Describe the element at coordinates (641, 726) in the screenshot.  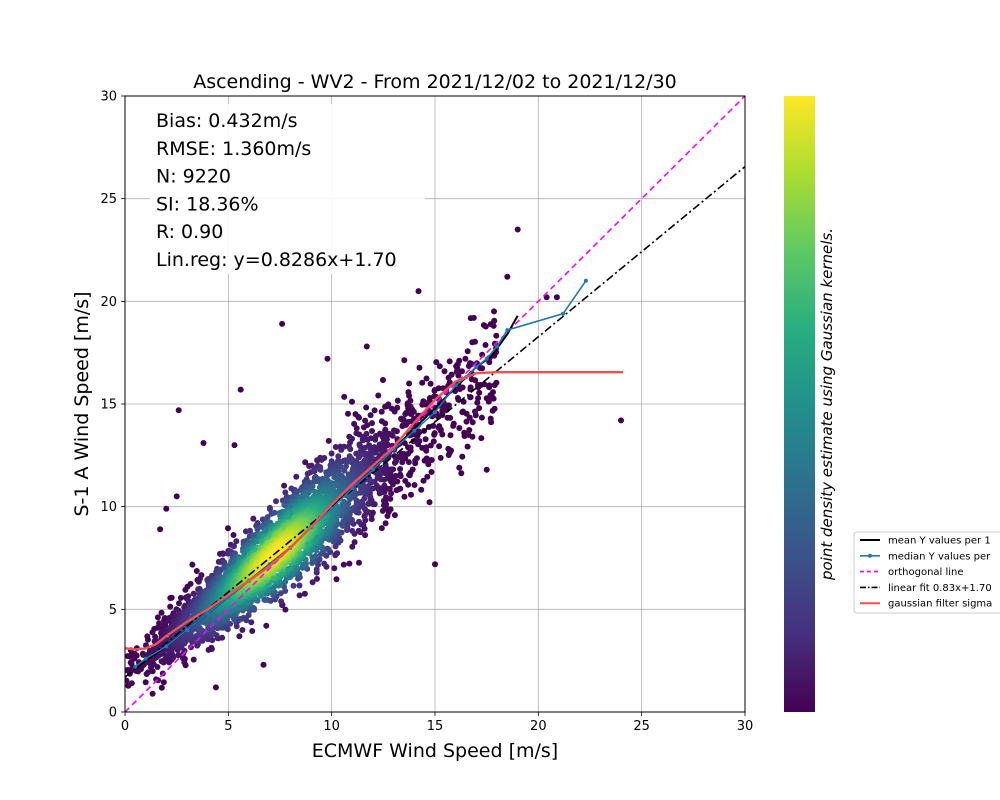
I see `x-tick-label: 25` at that location.